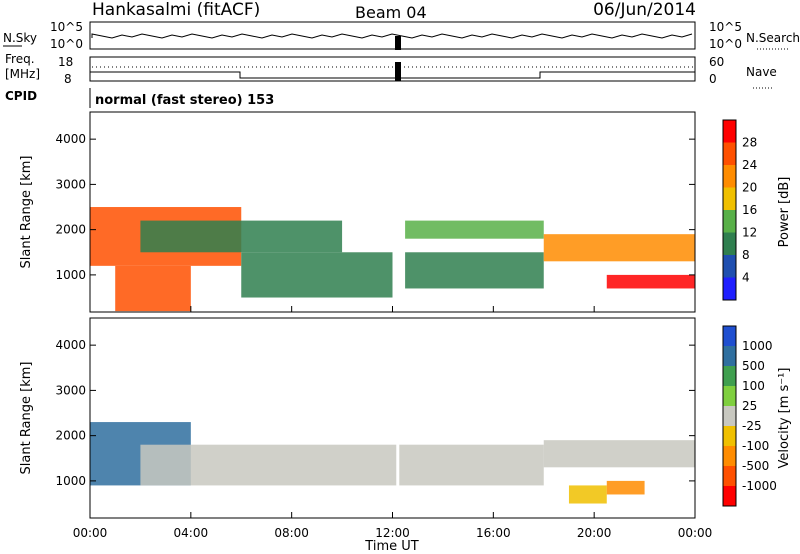 The image size is (800, 554). What do you see at coordinates (749, 165) in the screenshot?
I see `power-colorbar-tick: 24` at bounding box center [749, 165].